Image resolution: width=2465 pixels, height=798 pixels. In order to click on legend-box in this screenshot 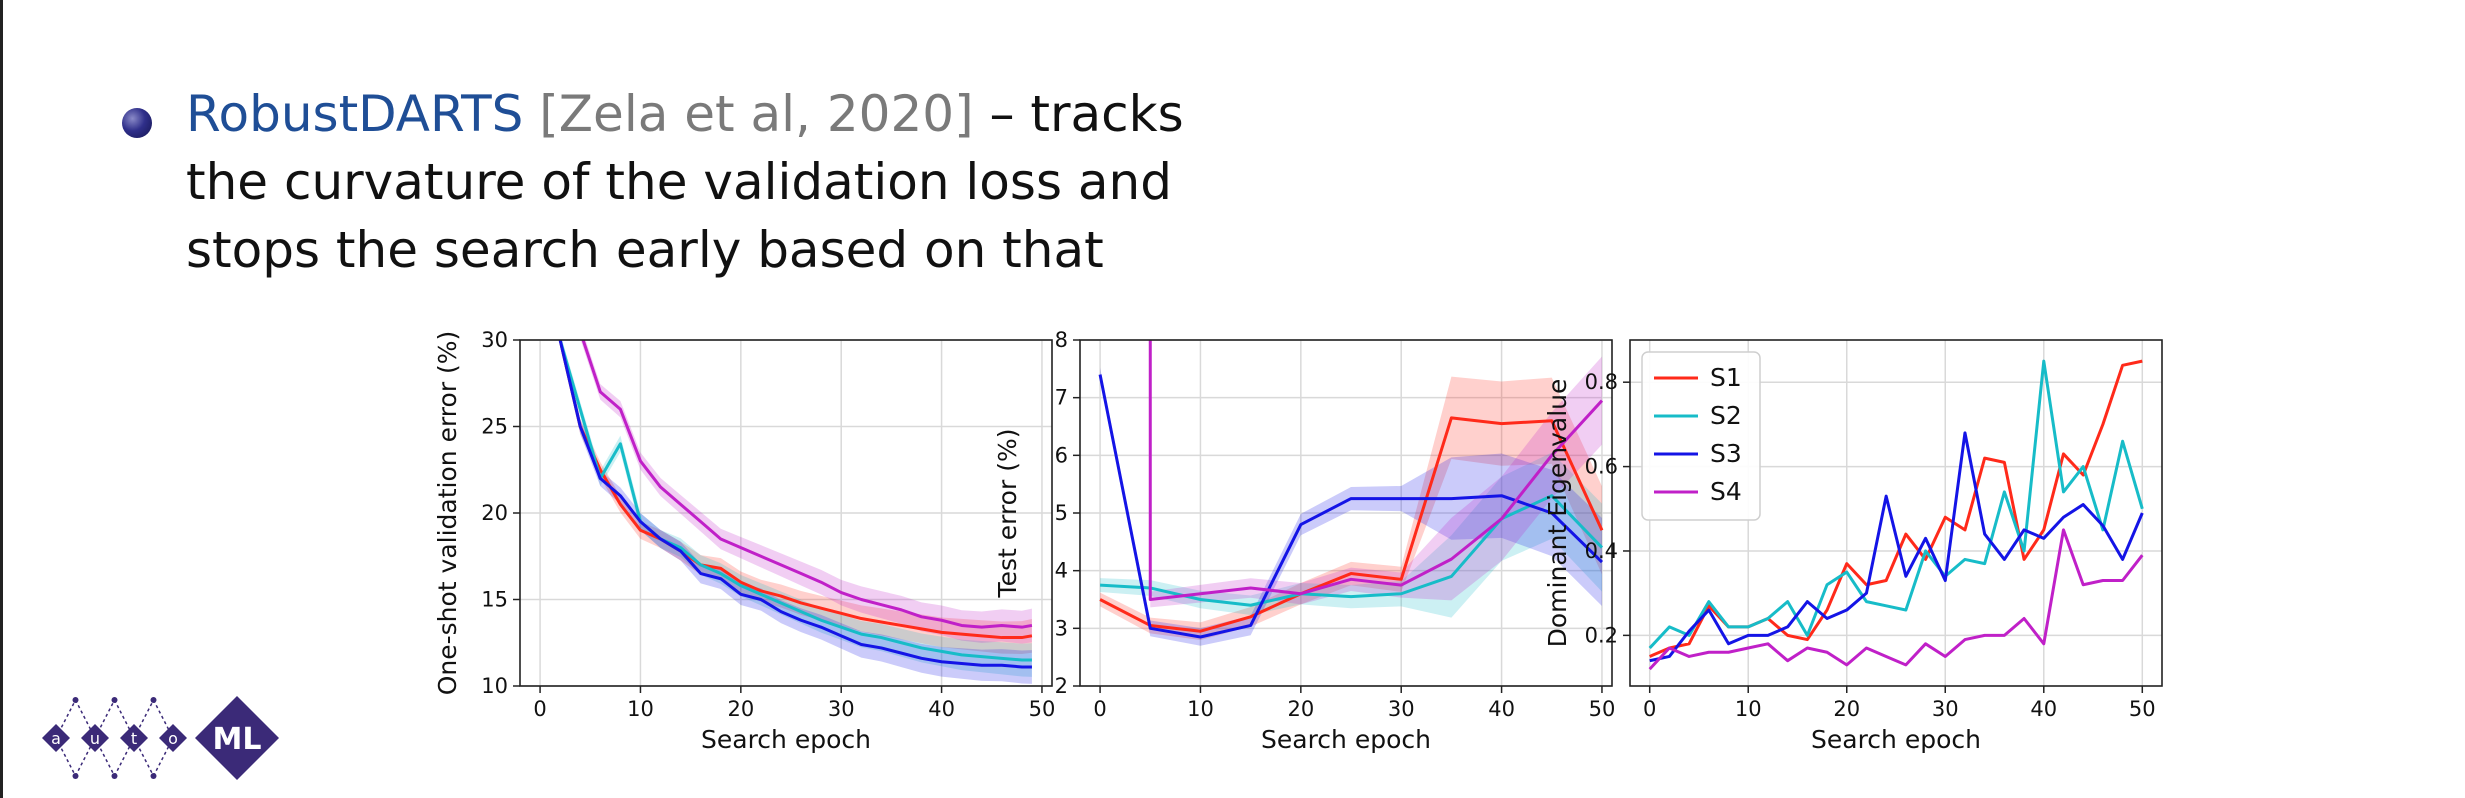, I will do `click(1701, 436)`.